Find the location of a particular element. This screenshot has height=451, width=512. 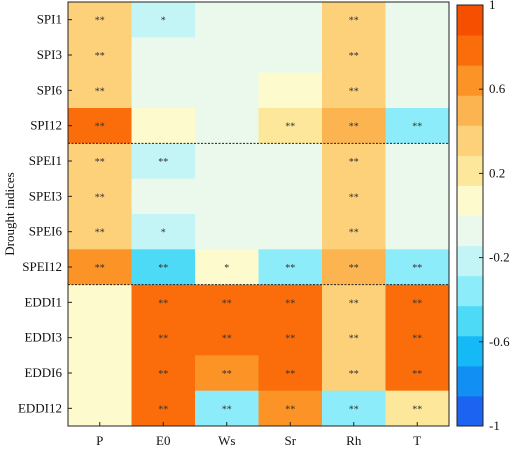

heatmap-cell-spi3-t is located at coordinates (417, 55).